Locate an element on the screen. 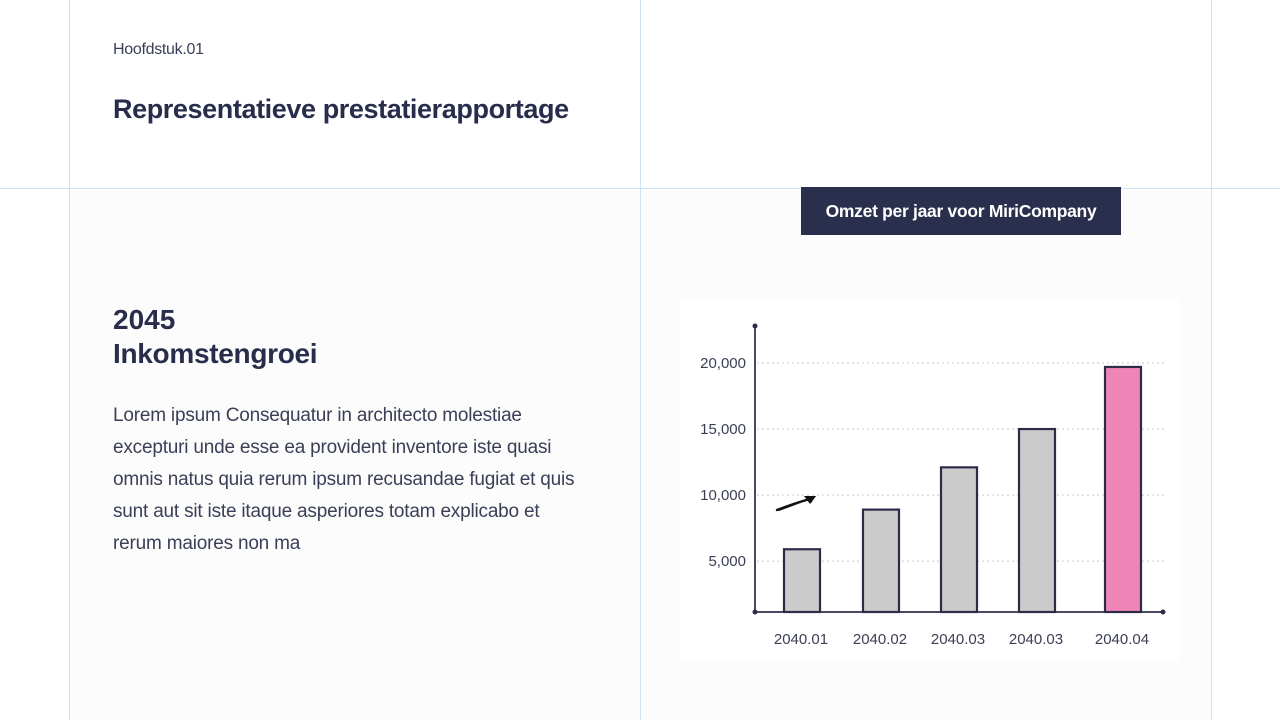 This screenshot has width=1280, height=720. arrow-up-right-icon is located at coordinates (795, 504).